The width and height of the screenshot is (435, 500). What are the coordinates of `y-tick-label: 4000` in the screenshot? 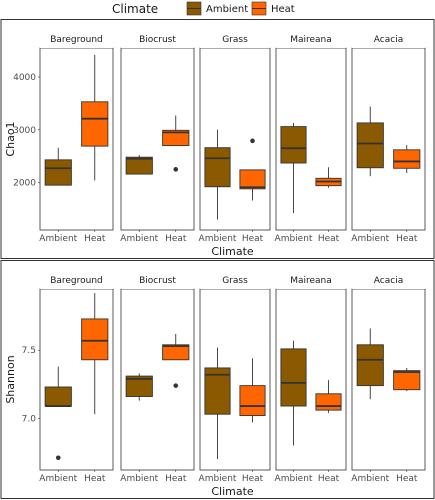 It's located at (24, 78).